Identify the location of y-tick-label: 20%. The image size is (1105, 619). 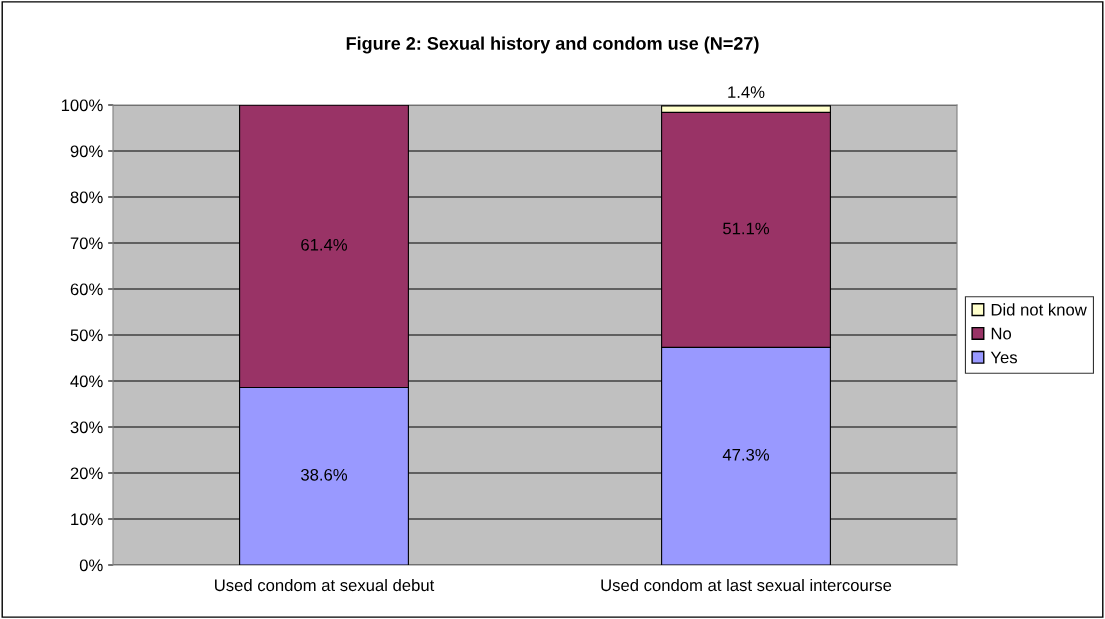
(86, 473).